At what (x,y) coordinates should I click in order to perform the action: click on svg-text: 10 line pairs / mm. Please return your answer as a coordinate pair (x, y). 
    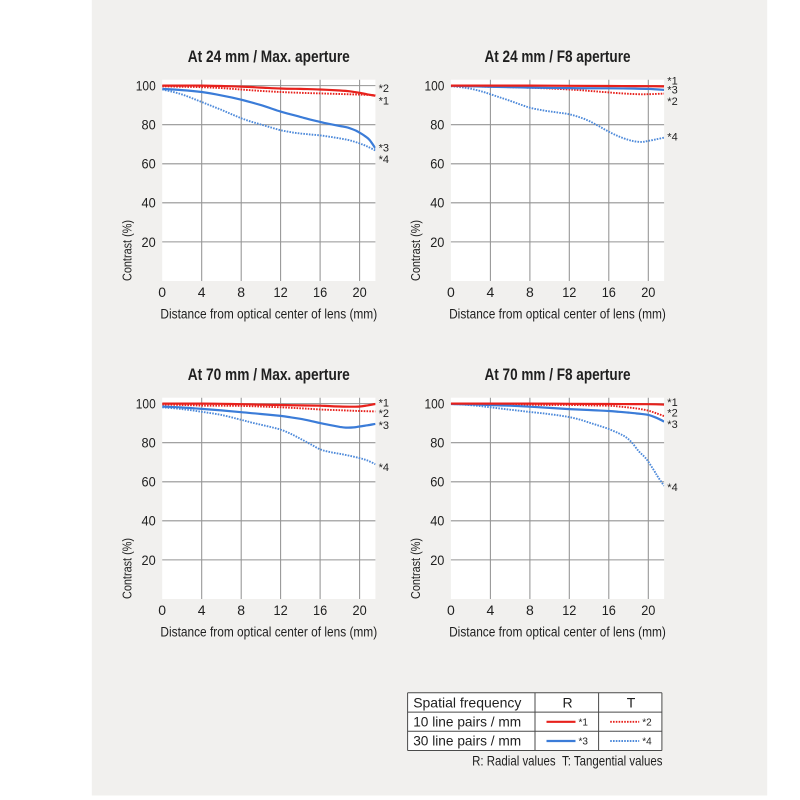
    Looking at the image, I should click on (467, 722).